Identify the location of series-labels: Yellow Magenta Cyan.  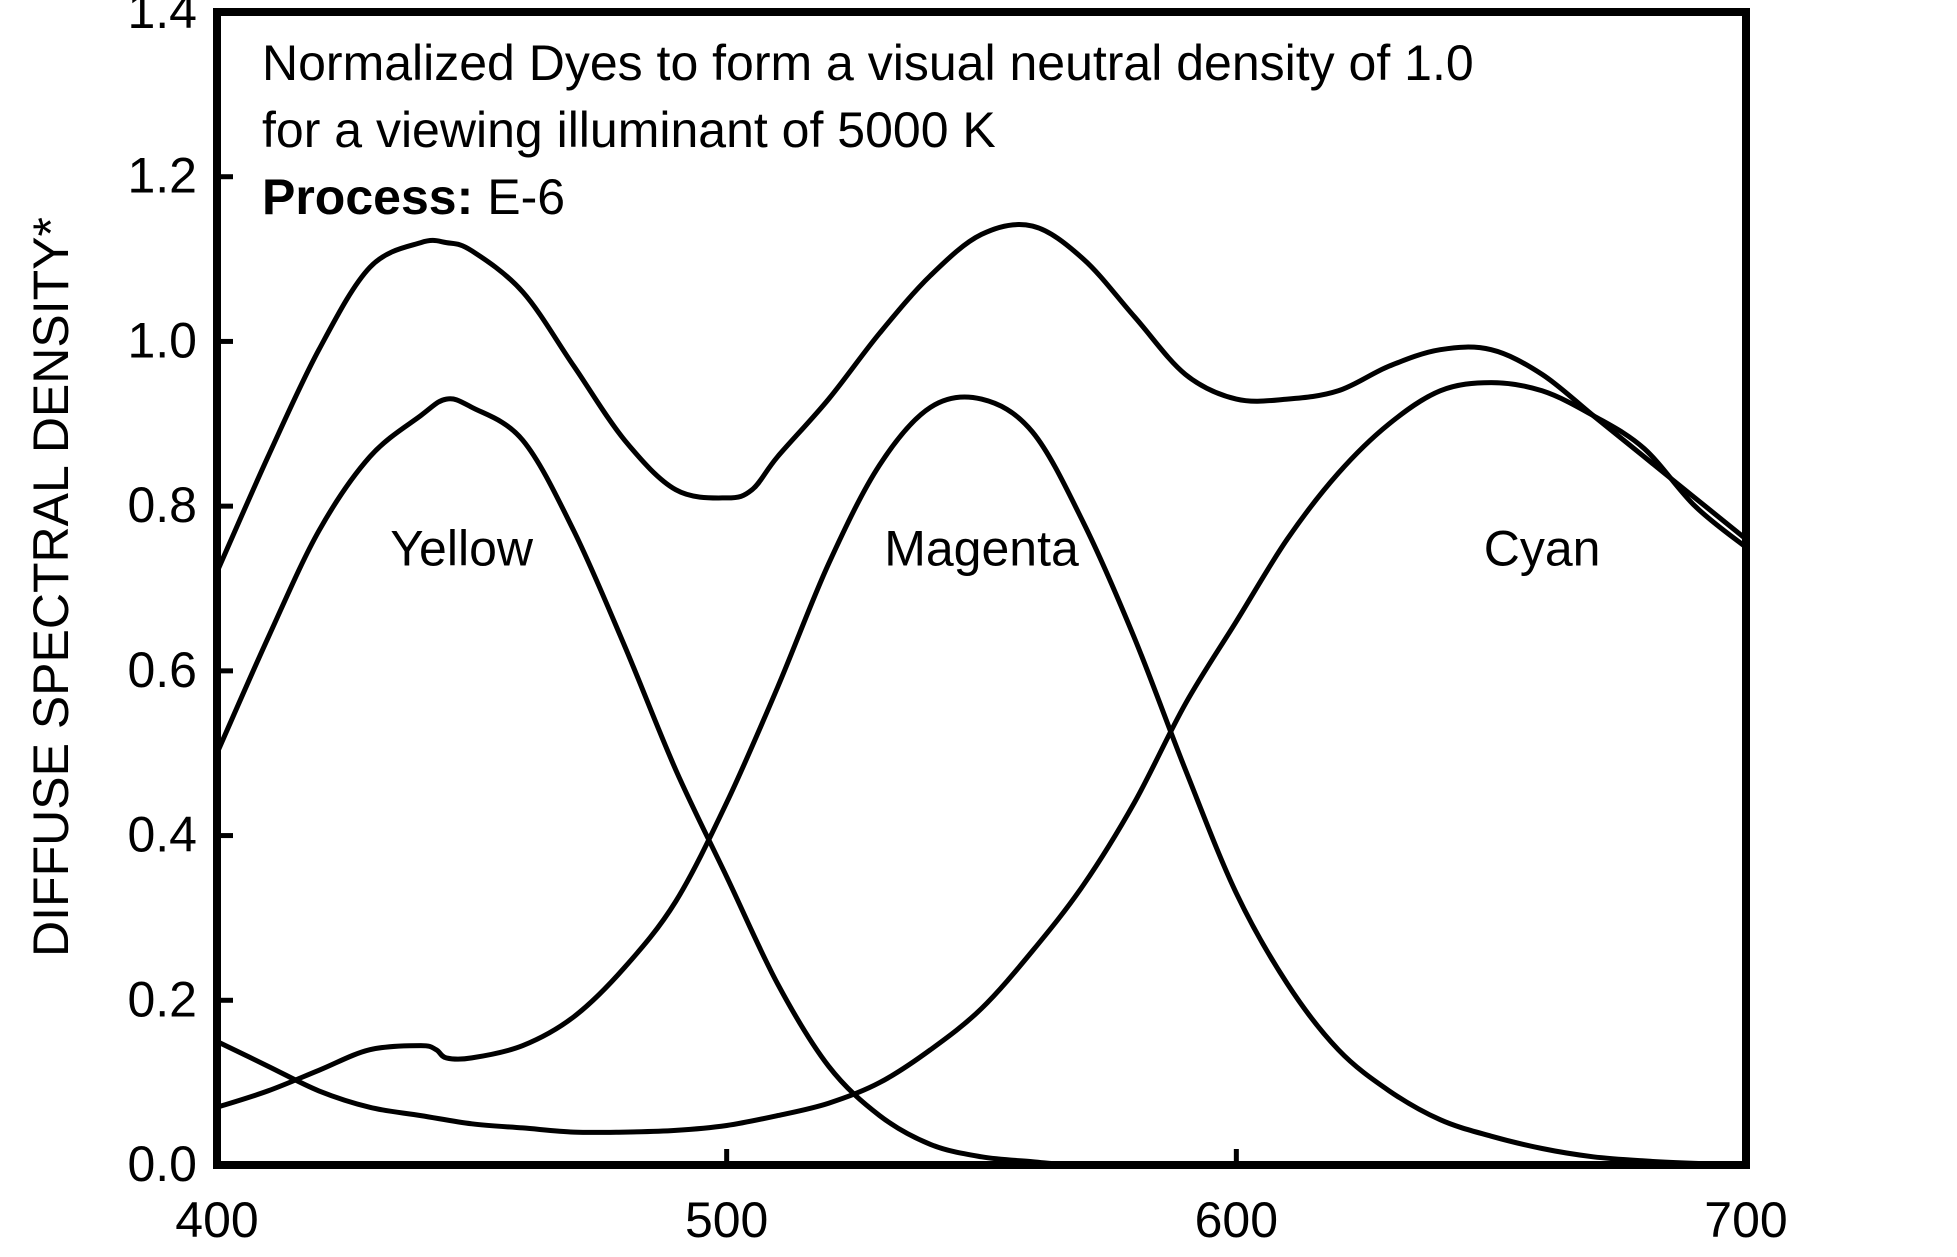
(995, 548).